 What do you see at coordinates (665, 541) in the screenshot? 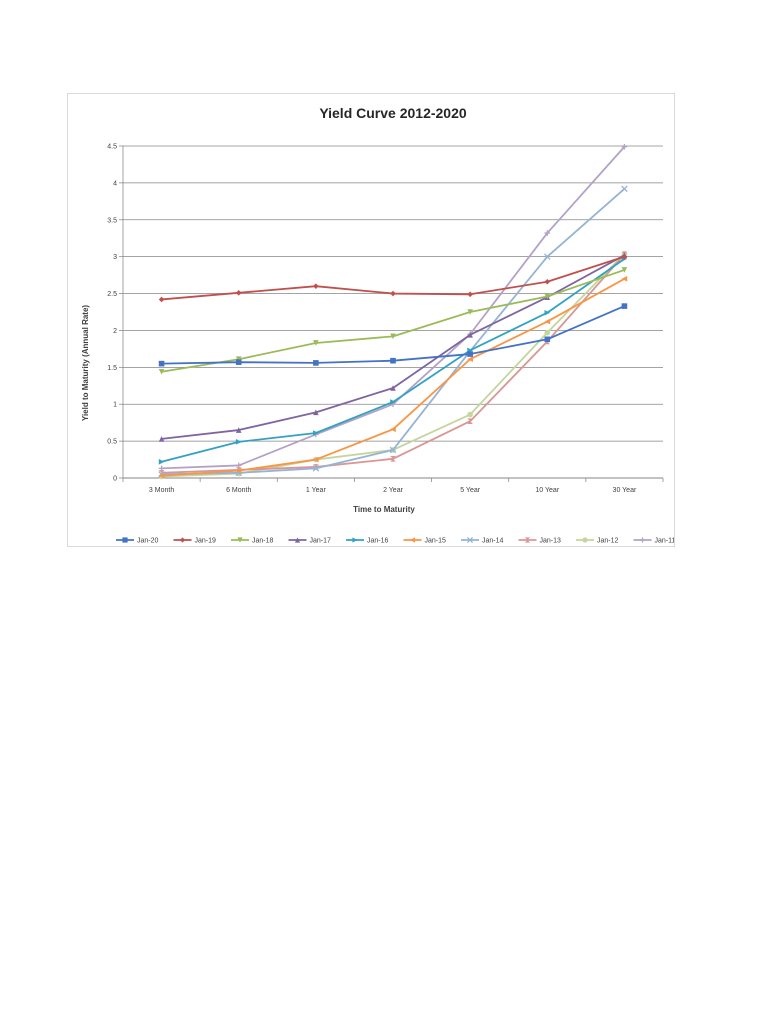
I see `legend-label: Jan-11` at bounding box center [665, 541].